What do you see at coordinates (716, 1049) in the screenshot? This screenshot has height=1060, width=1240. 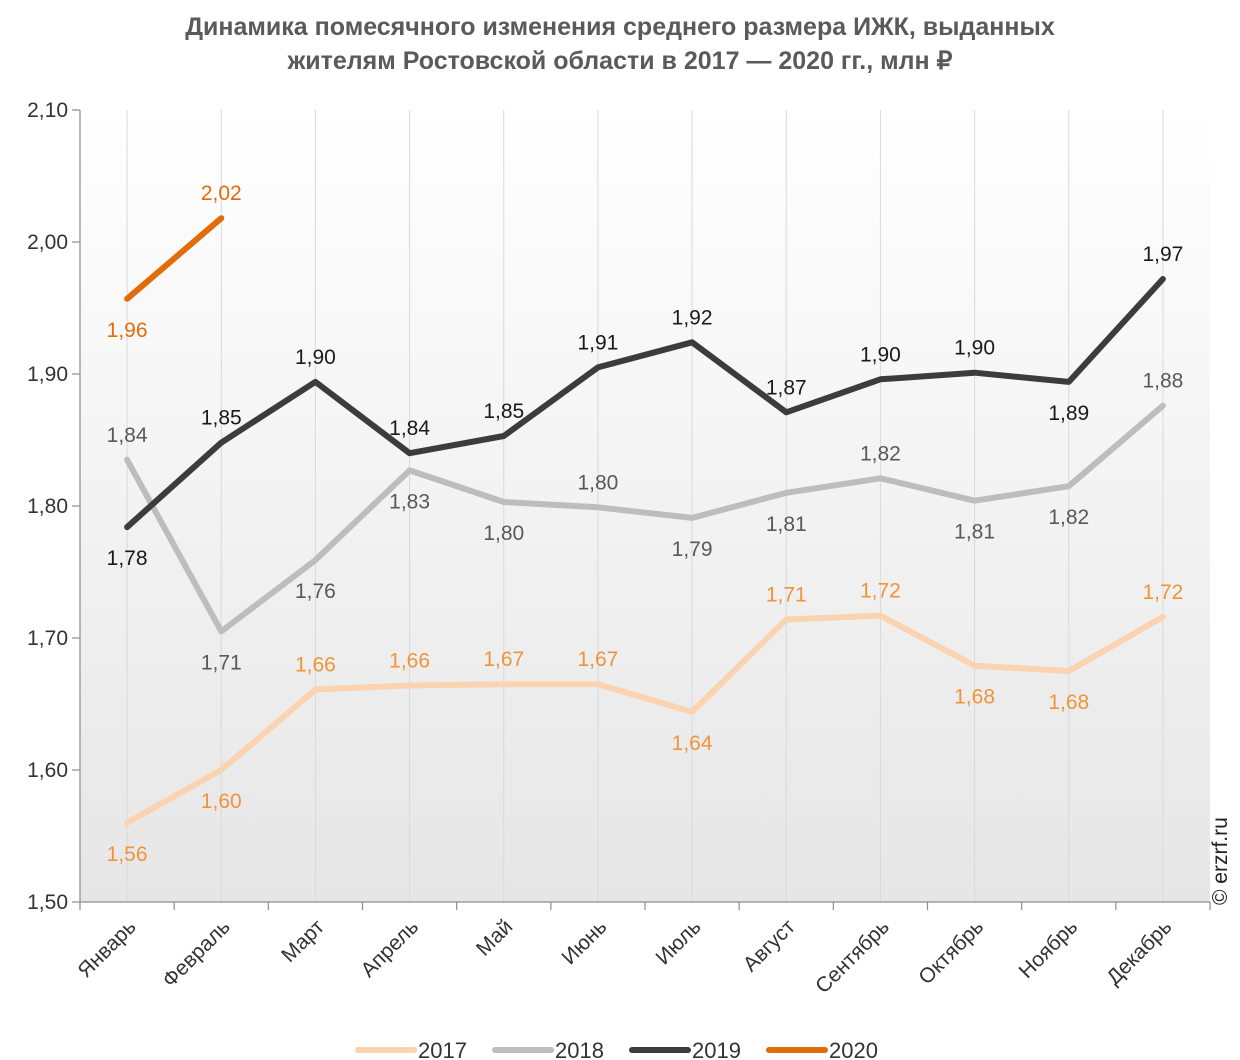 I see `legend-label-2019: 2019` at bounding box center [716, 1049].